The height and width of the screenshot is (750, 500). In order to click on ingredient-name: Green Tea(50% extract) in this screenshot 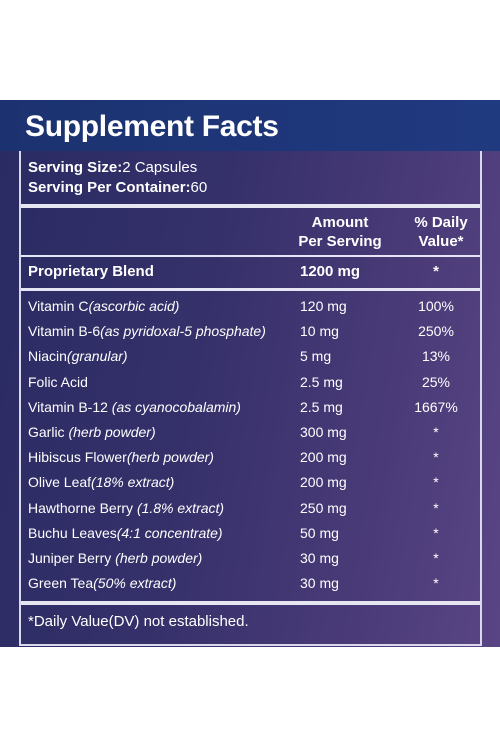, I will do `click(102, 583)`.